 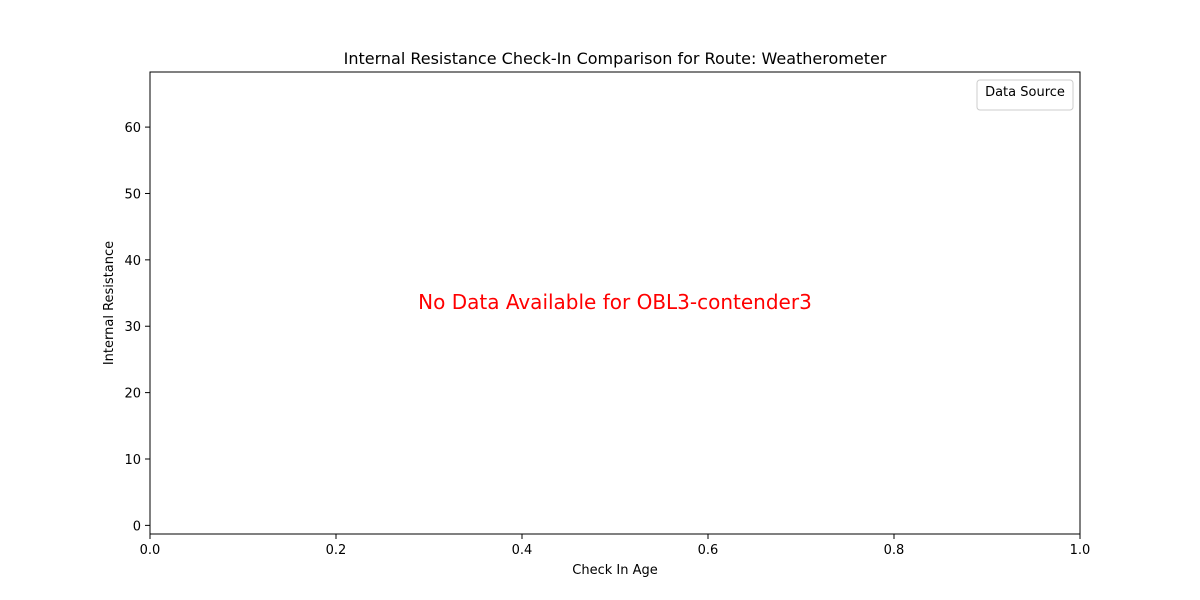 What do you see at coordinates (1080, 550) in the screenshot?
I see `x-tick-label: 1.0` at bounding box center [1080, 550].